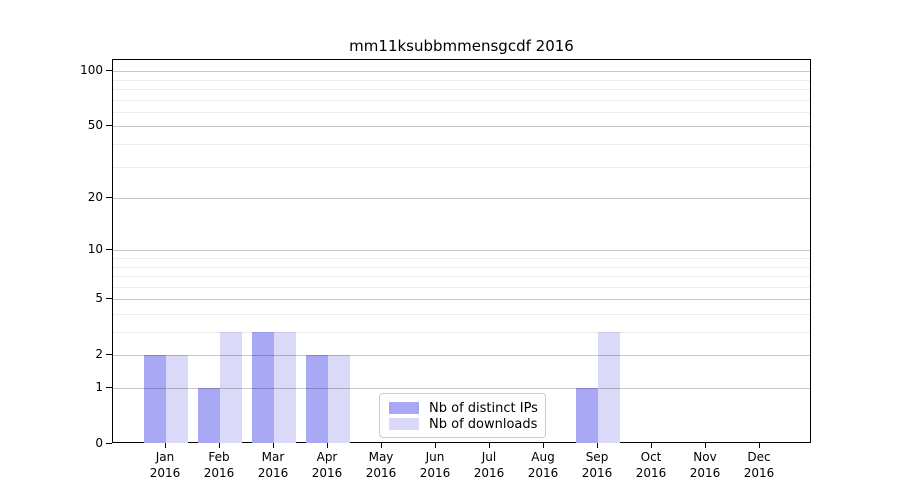 The width and height of the screenshot is (900, 500). Describe the element at coordinates (381, 457) in the screenshot. I see `x-tick-month: May` at that location.